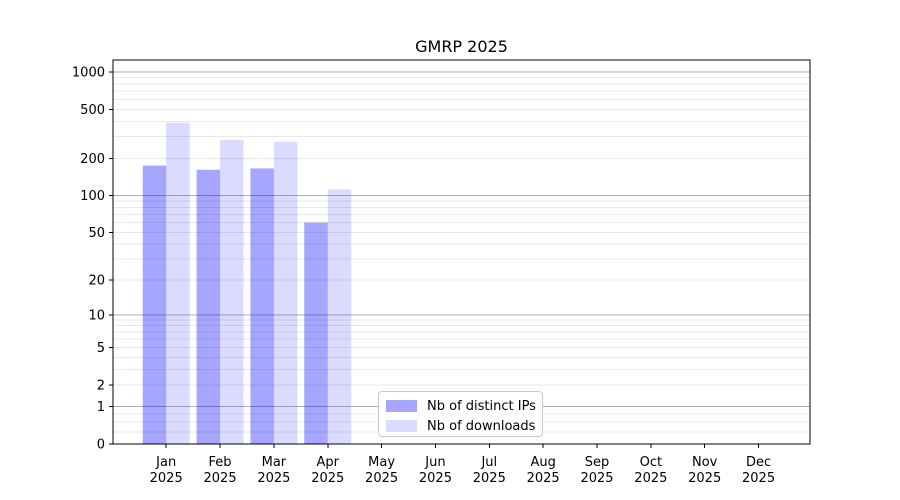 The height and width of the screenshot is (500, 900). What do you see at coordinates (165, 462) in the screenshot?
I see `x-tick-label-month: Jan` at bounding box center [165, 462].